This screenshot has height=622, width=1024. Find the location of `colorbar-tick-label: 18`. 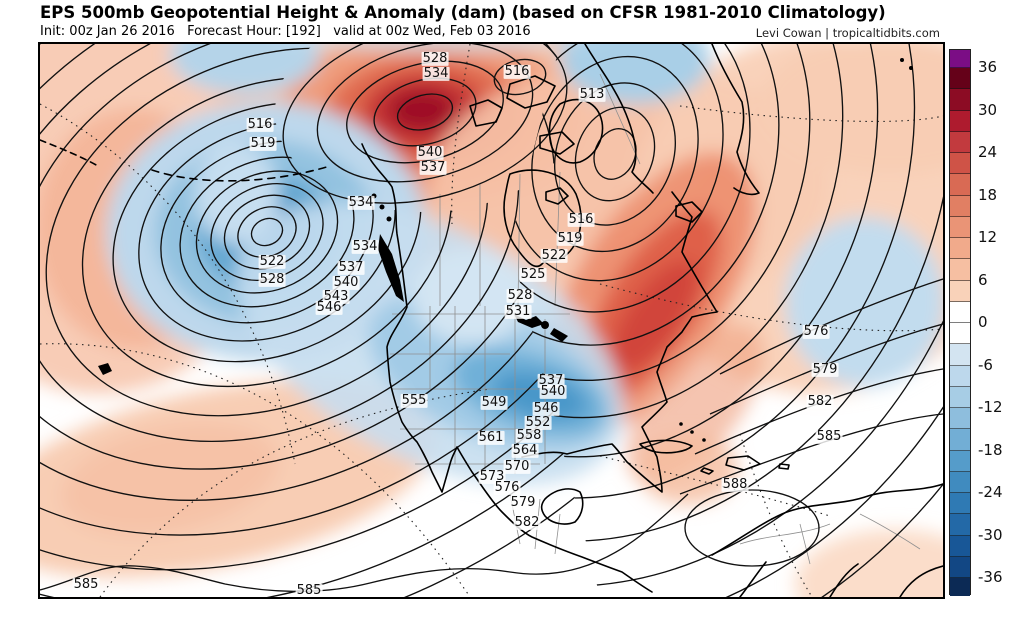

colorbar-tick-label: 18 is located at coordinates (988, 194).